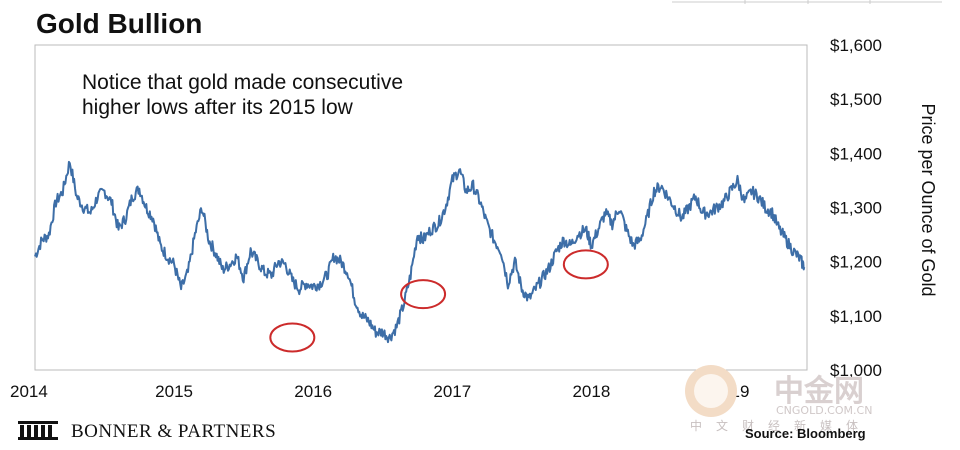 Image resolution: width=960 pixels, height=450 pixels. What do you see at coordinates (856, 262) in the screenshot?
I see `y-tick-label: $1,200` at bounding box center [856, 262].